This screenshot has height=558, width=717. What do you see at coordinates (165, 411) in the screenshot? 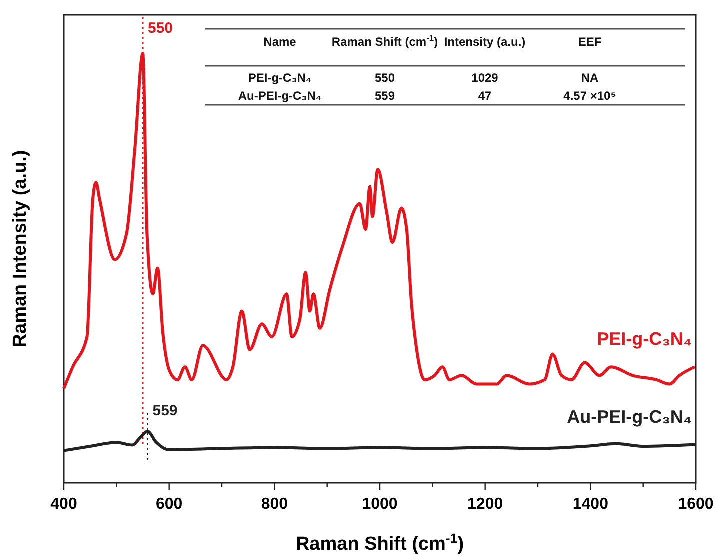
I see `ref-line-label: 559` at bounding box center [165, 411].